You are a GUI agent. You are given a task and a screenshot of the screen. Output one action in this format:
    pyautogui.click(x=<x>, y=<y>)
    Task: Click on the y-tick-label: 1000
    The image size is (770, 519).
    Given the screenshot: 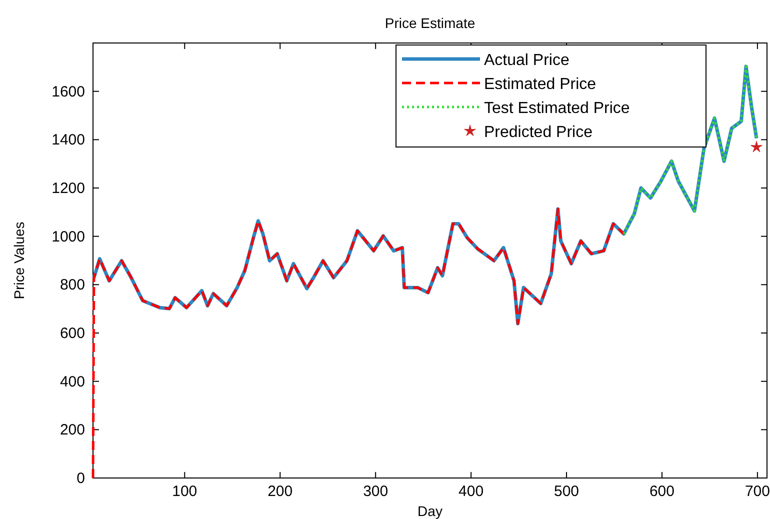 What is the action you would take?
    pyautogui.click(x=68, y=237)
    